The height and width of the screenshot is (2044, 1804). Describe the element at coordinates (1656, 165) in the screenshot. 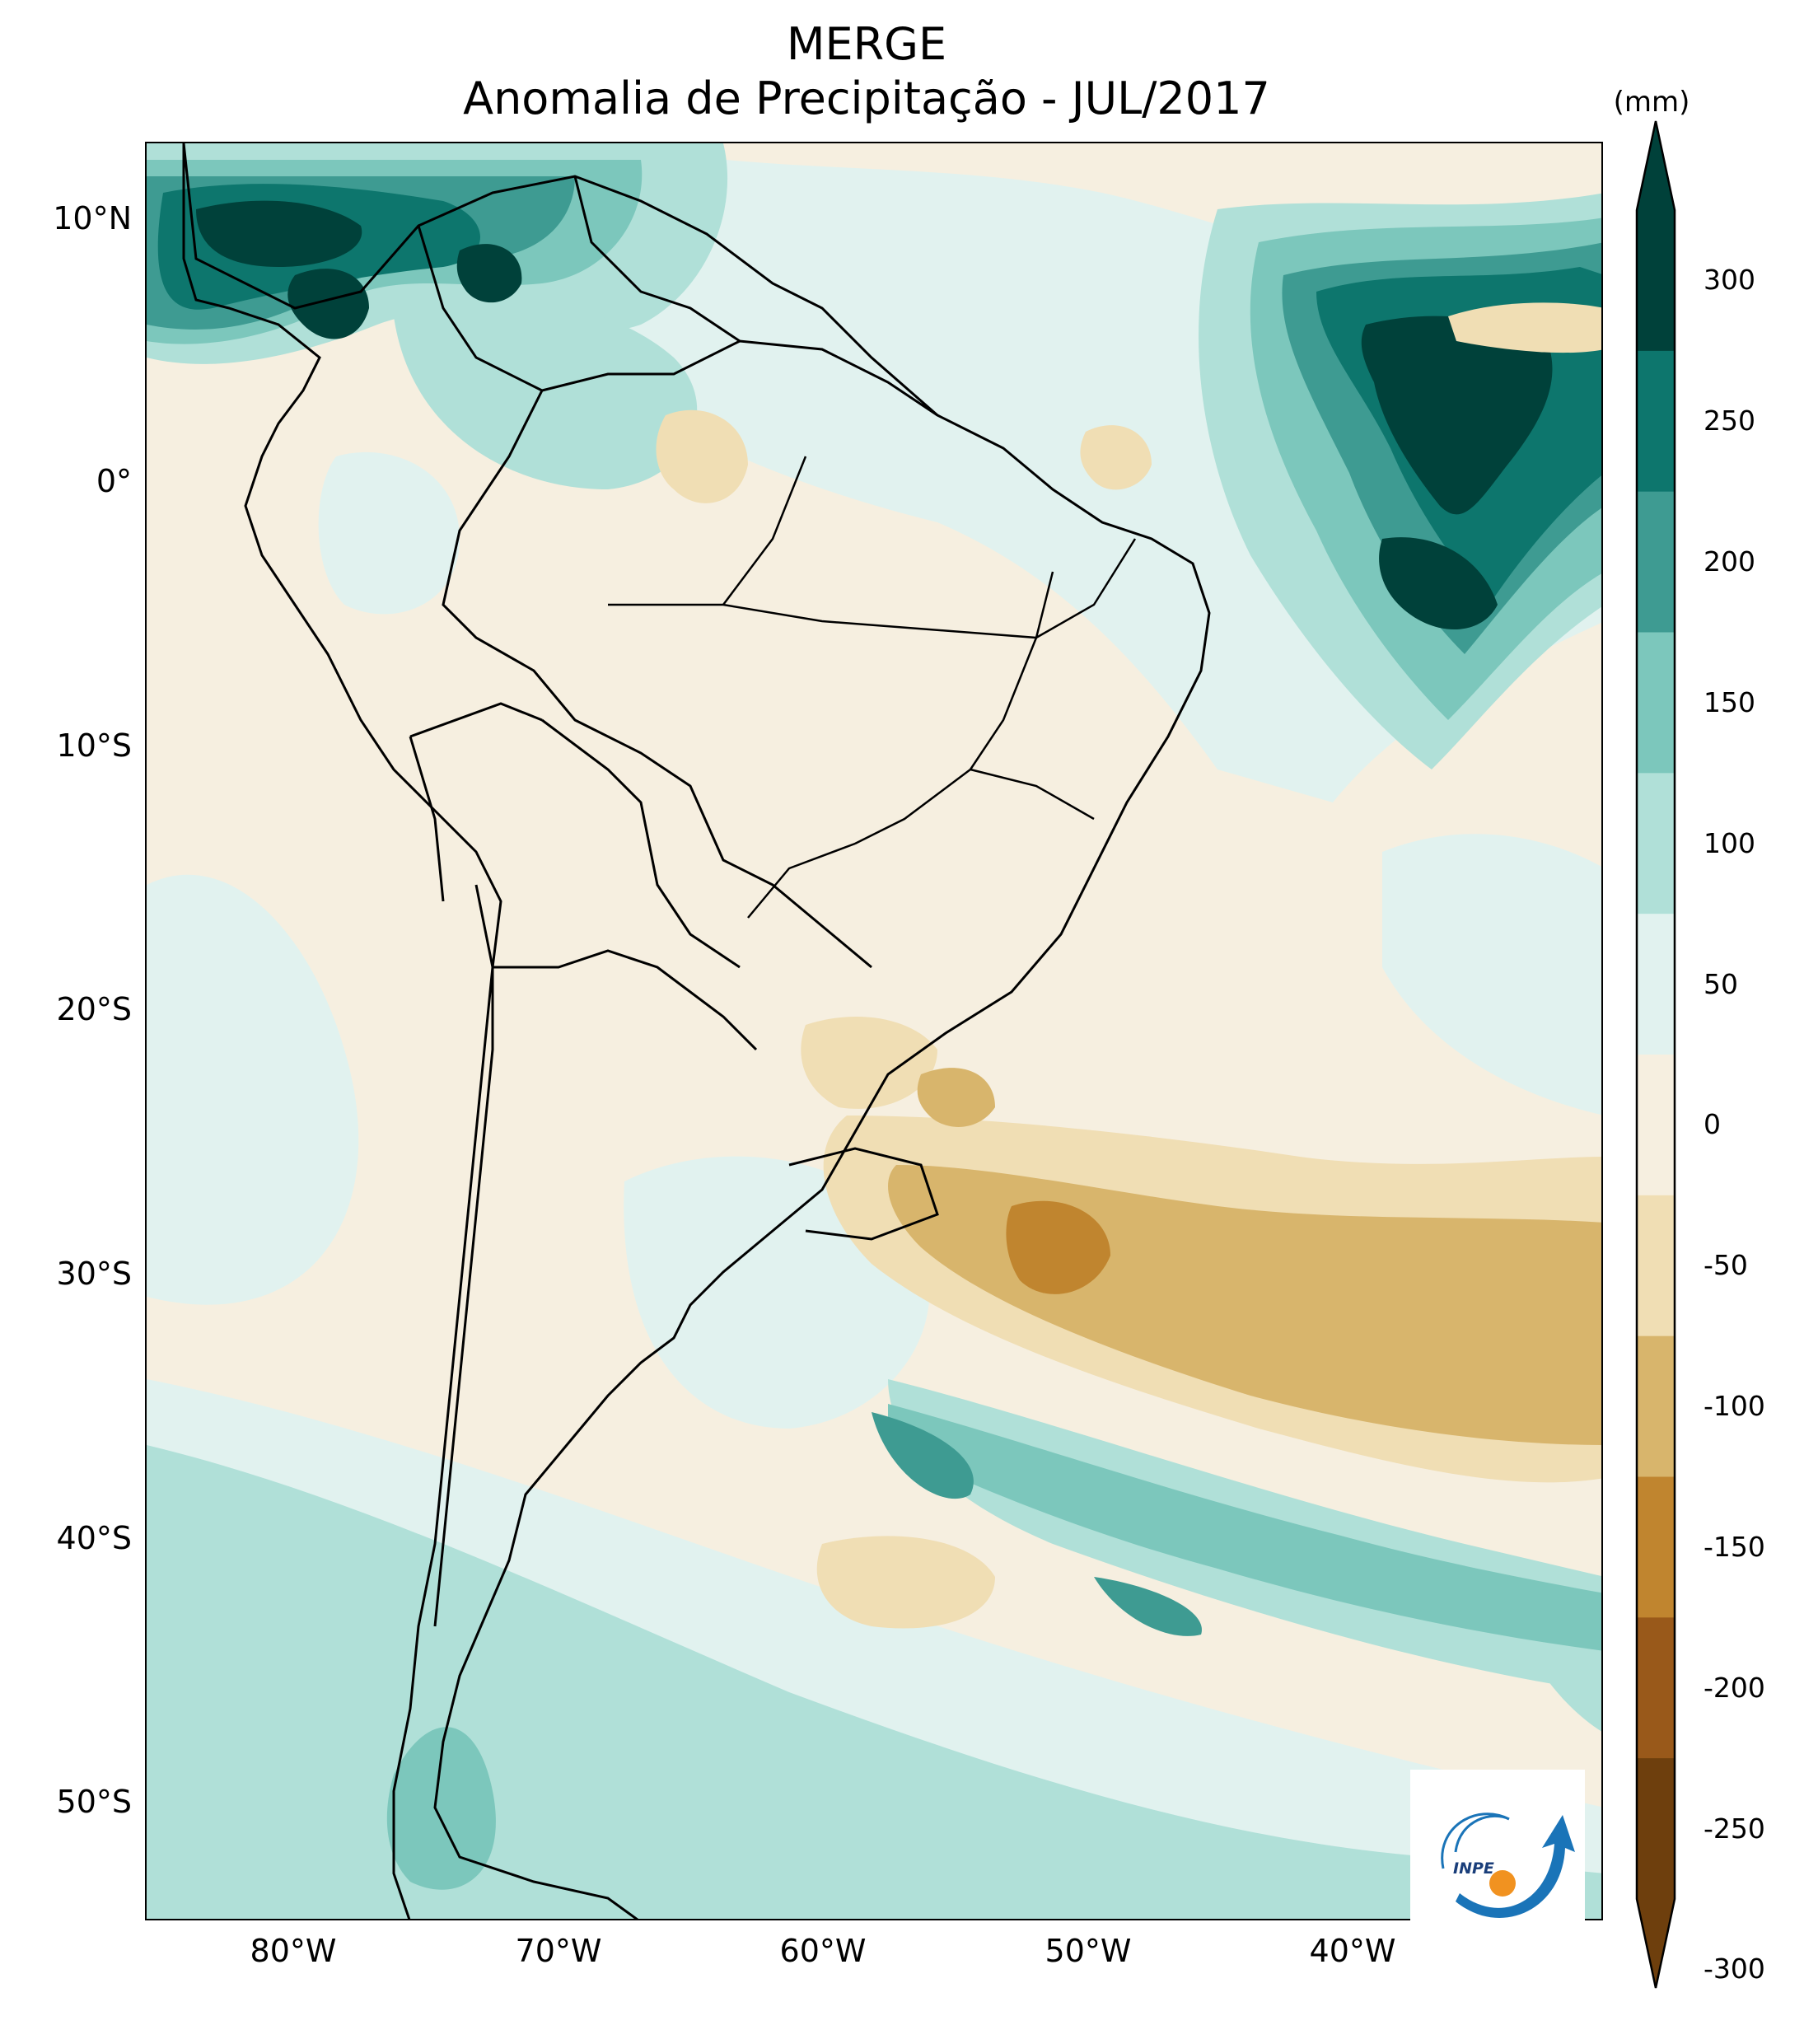

I see `colorbar-extend-max` at that location.